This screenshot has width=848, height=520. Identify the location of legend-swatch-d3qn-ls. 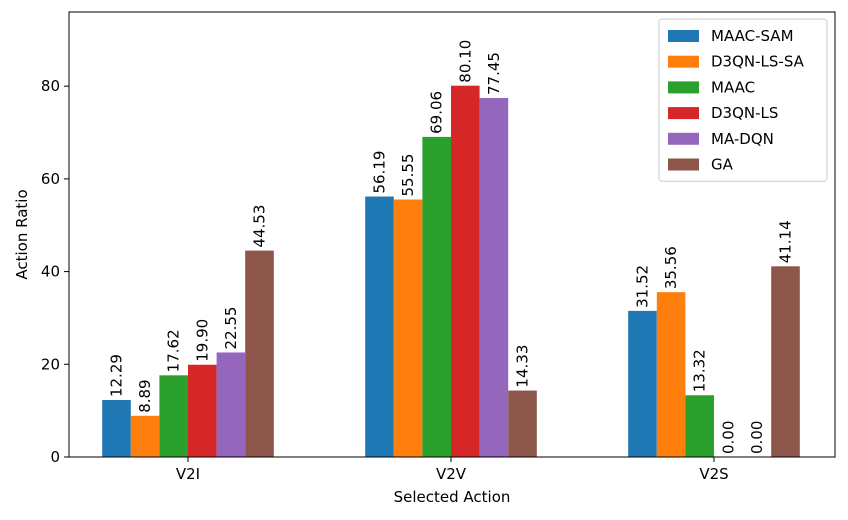
(683, 113).